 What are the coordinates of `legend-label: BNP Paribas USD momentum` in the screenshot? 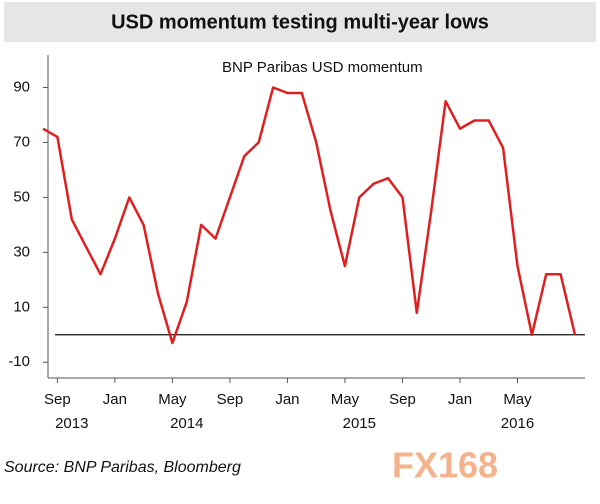 It's located at (322, 67).